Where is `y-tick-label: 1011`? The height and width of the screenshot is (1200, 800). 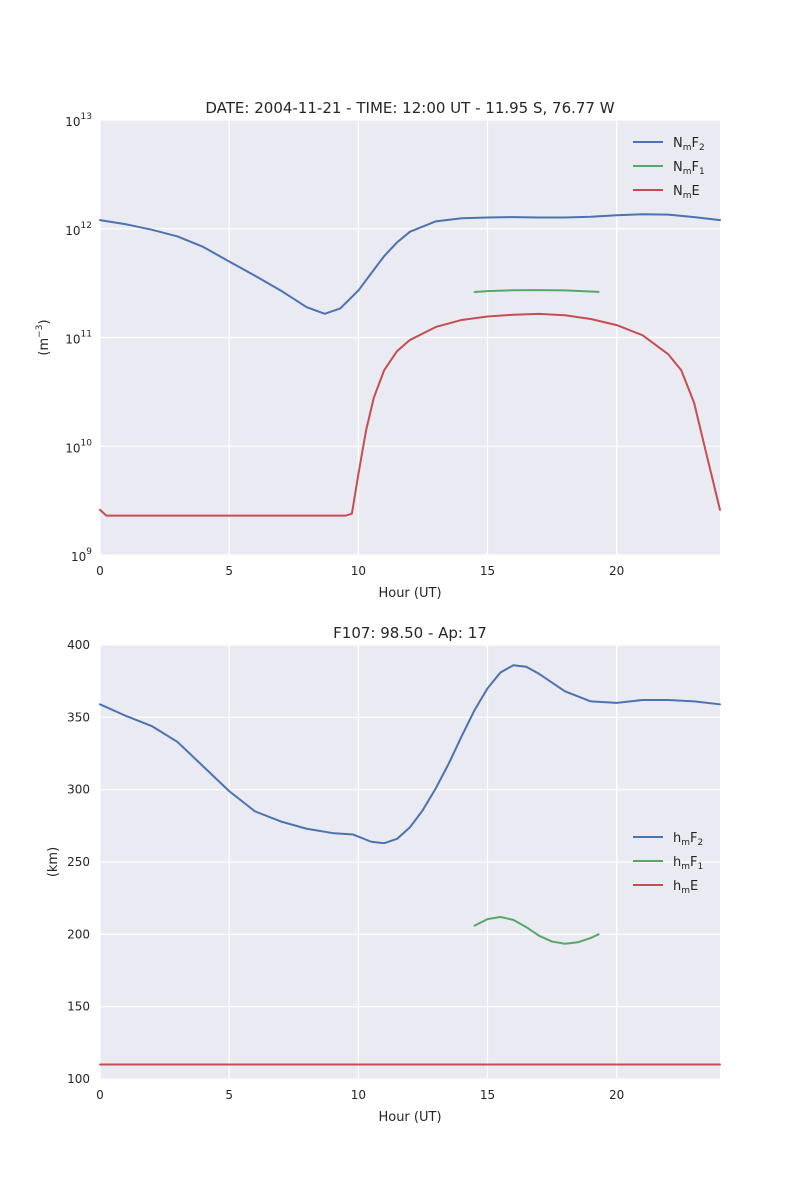 y-tick-label: 1011 is located at coordinates (78, 338).